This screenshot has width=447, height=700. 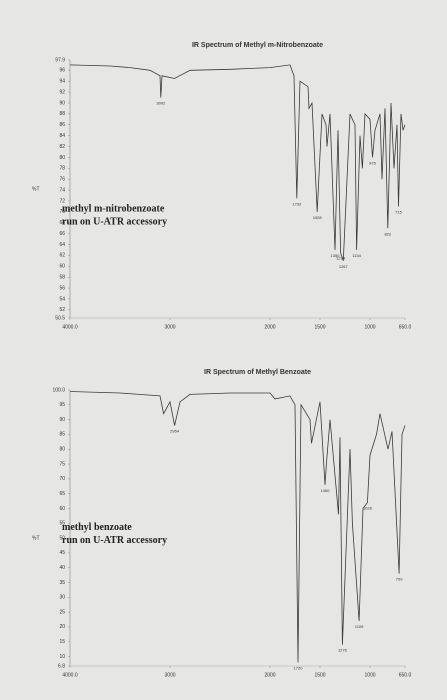 I want to click on y-tick-label: 55, so click(x=62, y=524).